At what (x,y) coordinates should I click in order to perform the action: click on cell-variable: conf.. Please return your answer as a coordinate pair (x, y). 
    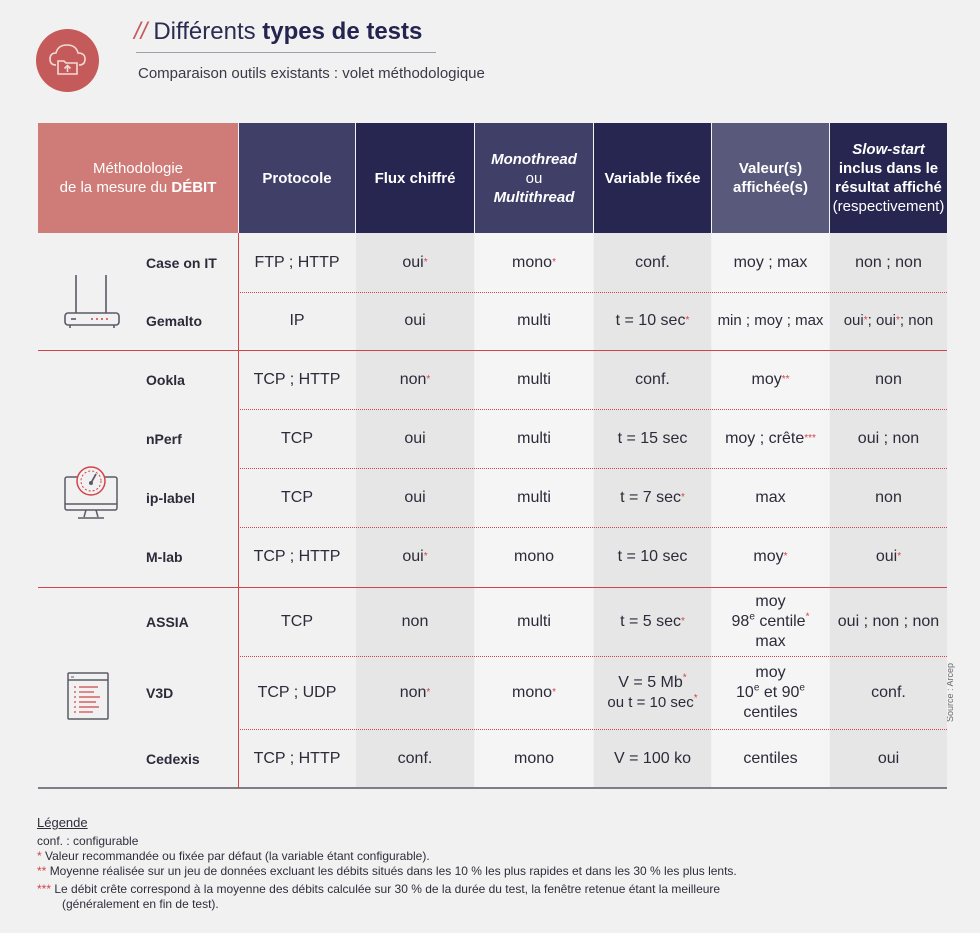
    Looking at the image, I should click on (652, 262).